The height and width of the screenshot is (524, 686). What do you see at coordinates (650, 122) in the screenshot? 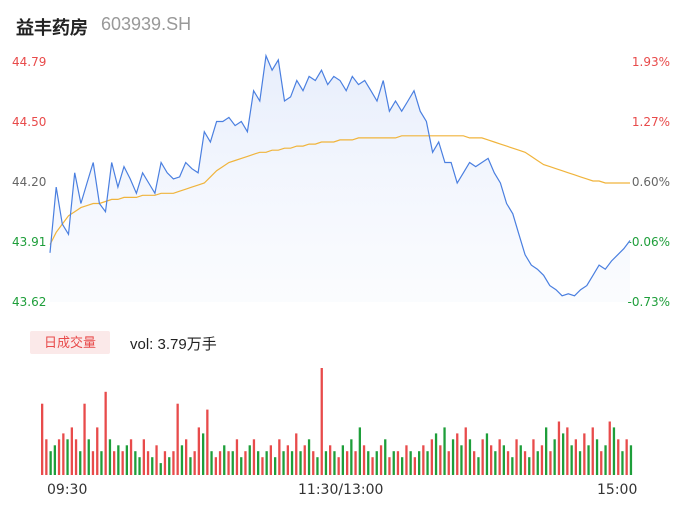
I see `y-right-tick: 1.27%` at bounding box center [650, 122].